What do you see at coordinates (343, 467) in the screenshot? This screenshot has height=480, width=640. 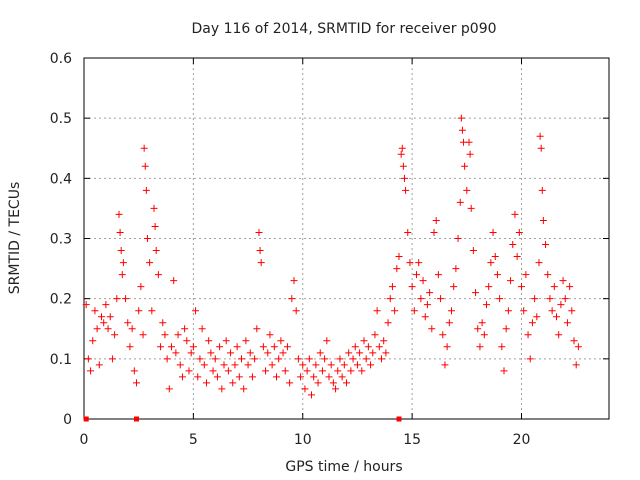 I see `x-axis-label: GPS time / hours` at bounding box center [343, 467].